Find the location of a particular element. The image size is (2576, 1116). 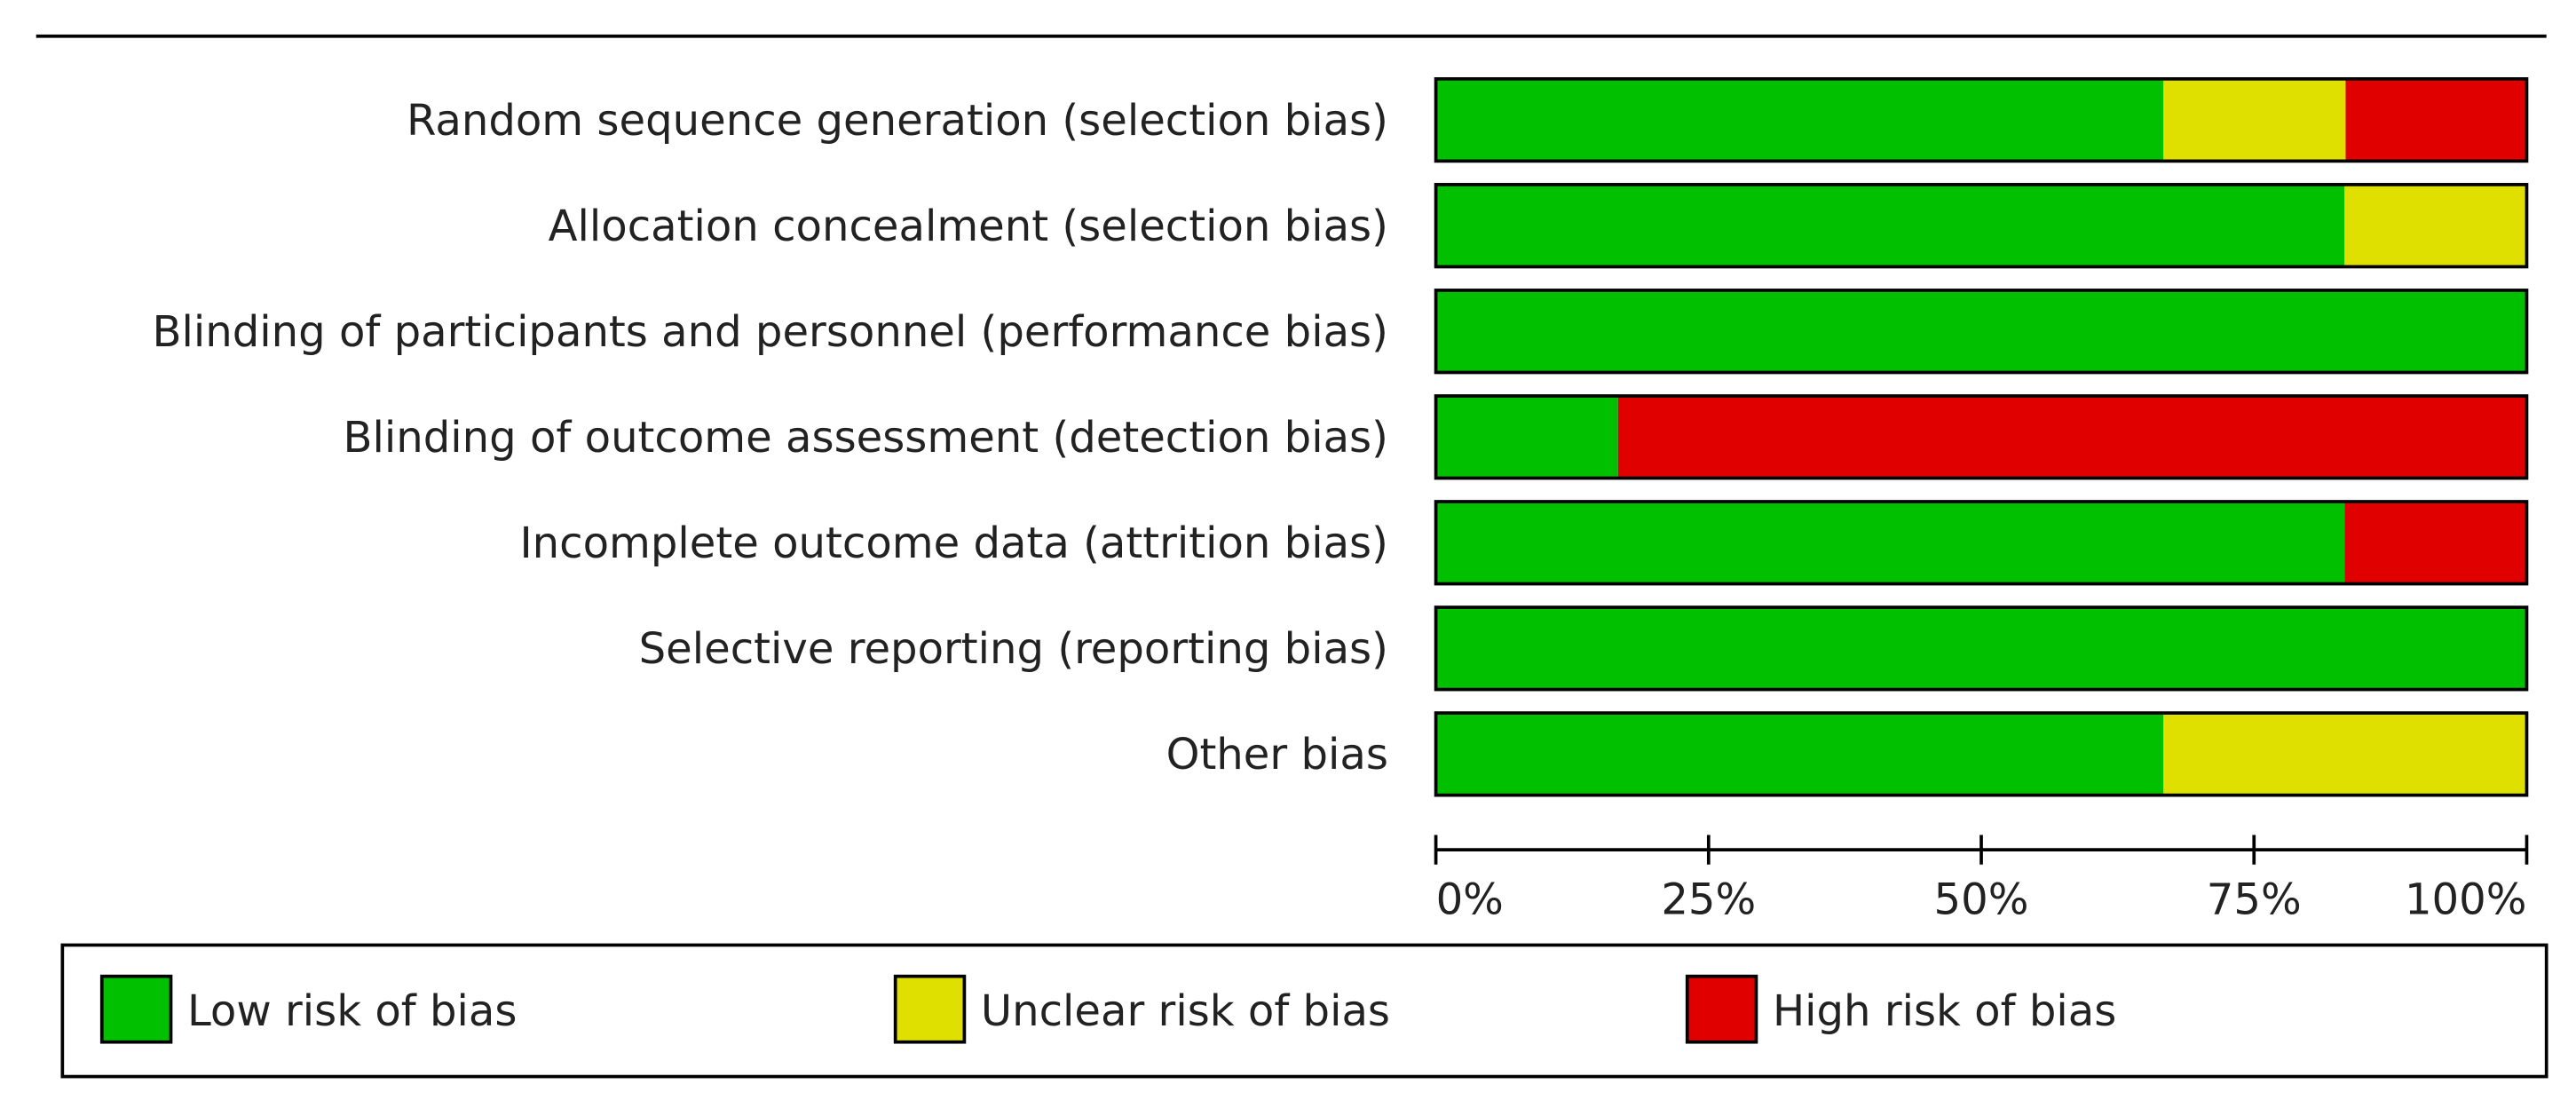

x-tick-label: 0% is located at coordinates (1470, 900).